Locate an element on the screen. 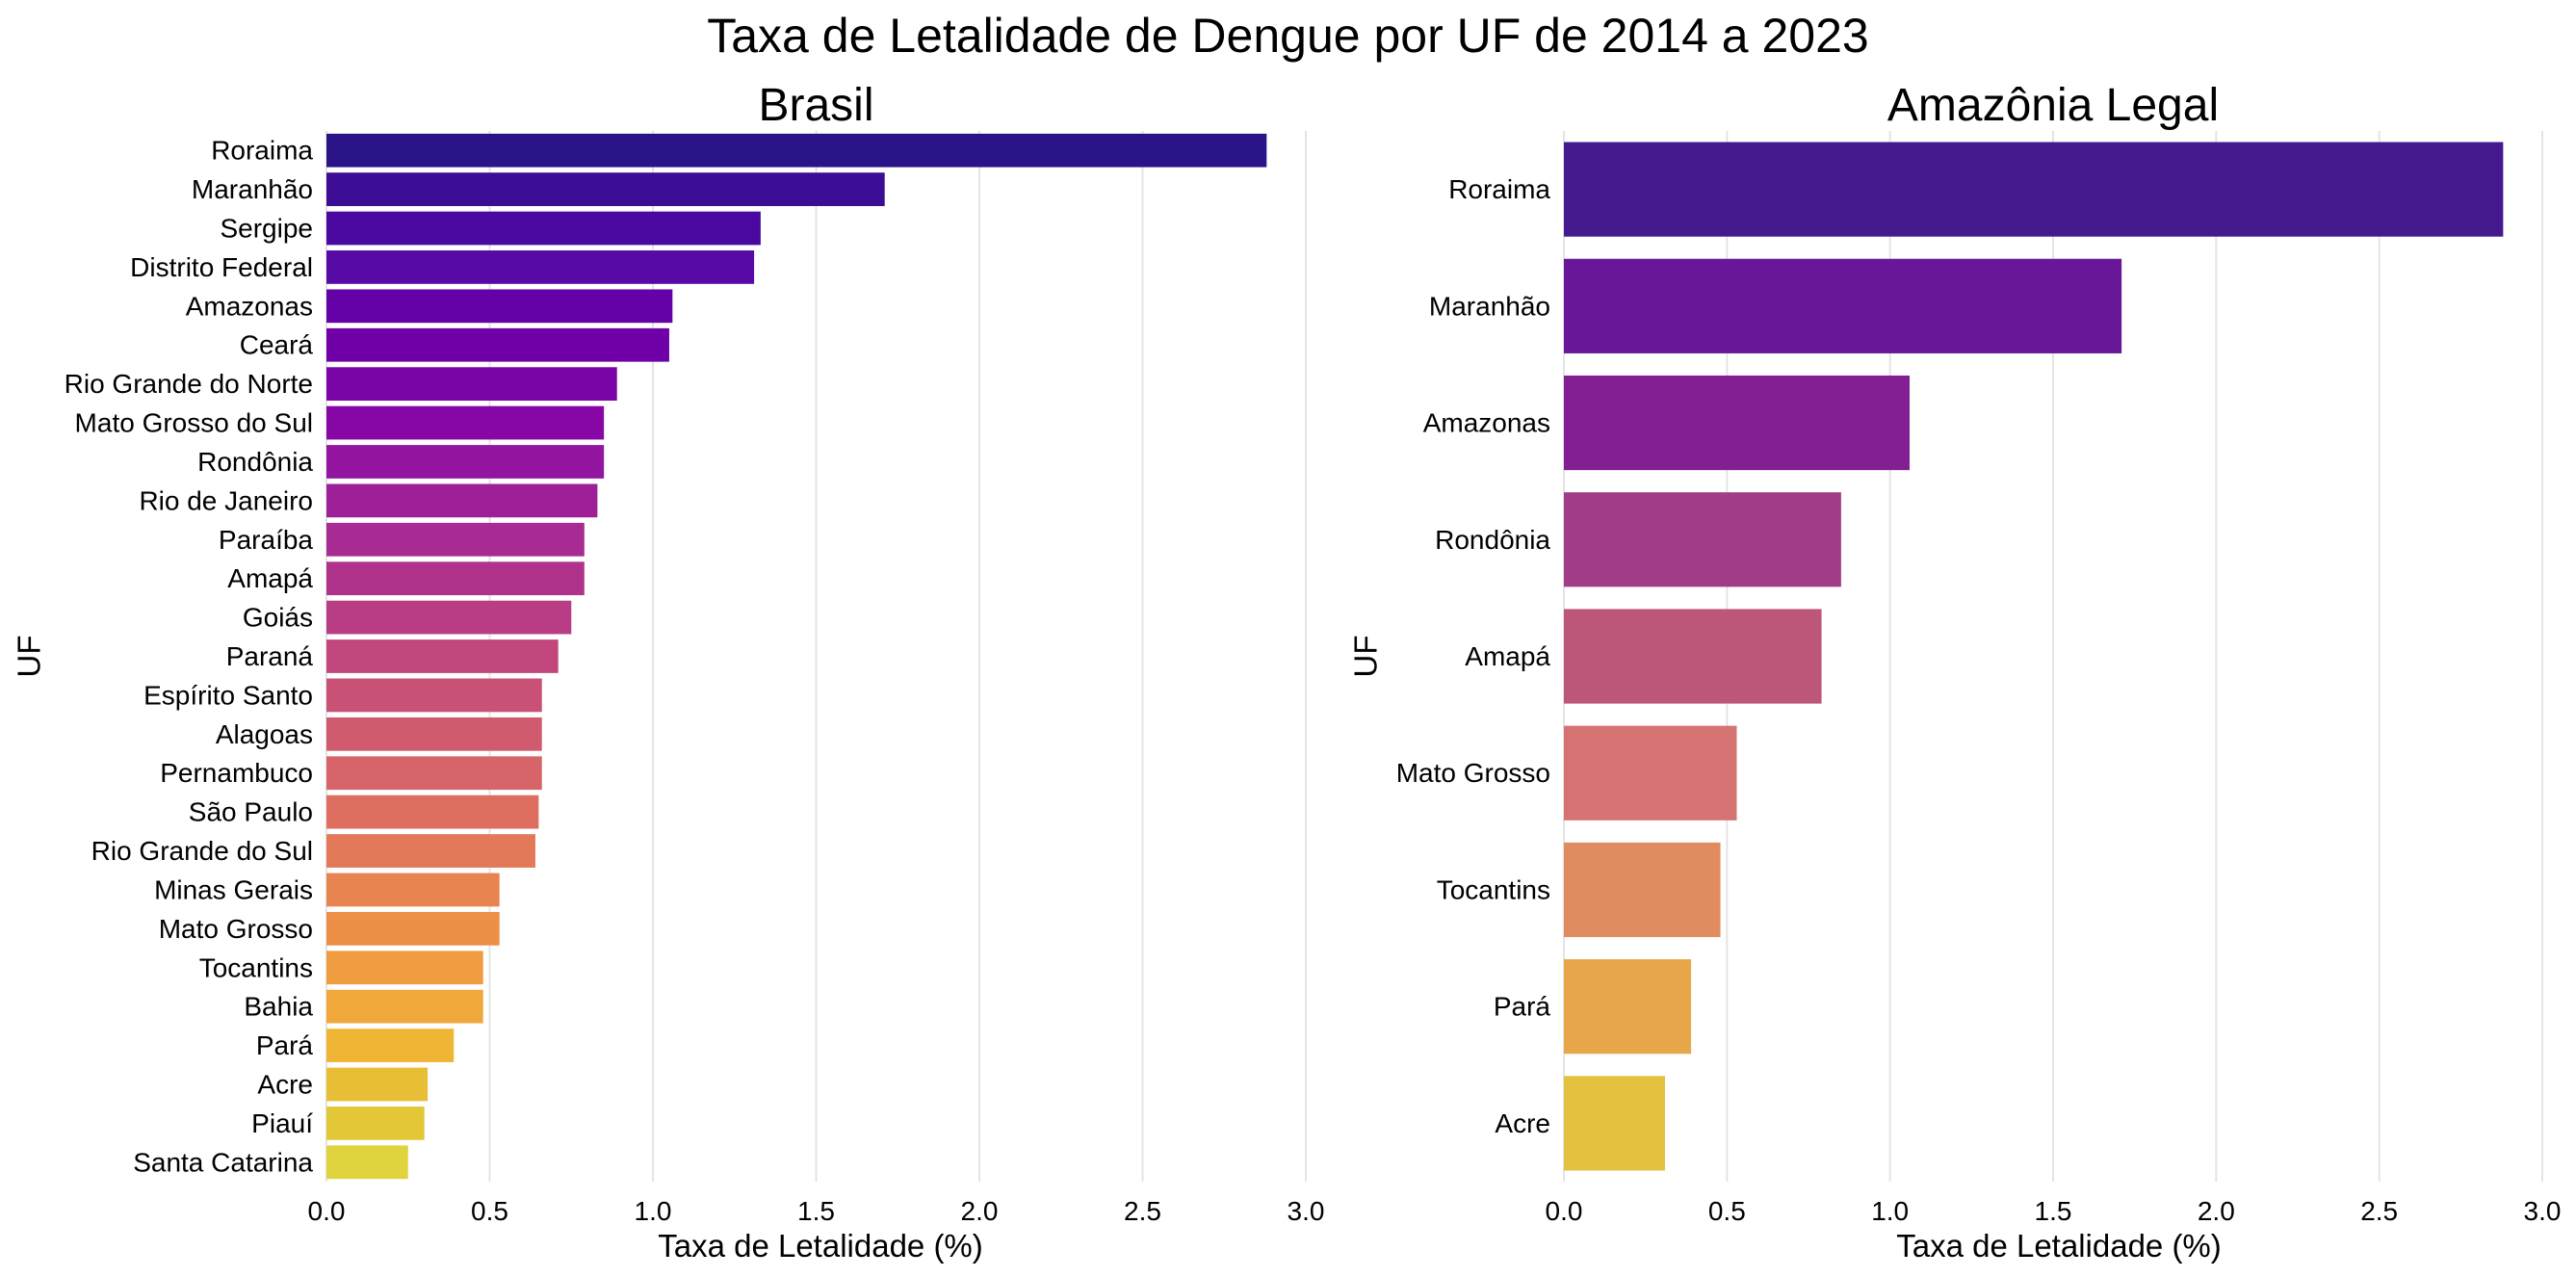  tick-label-y-parana: Paraná is located at coordinates (270, 656).